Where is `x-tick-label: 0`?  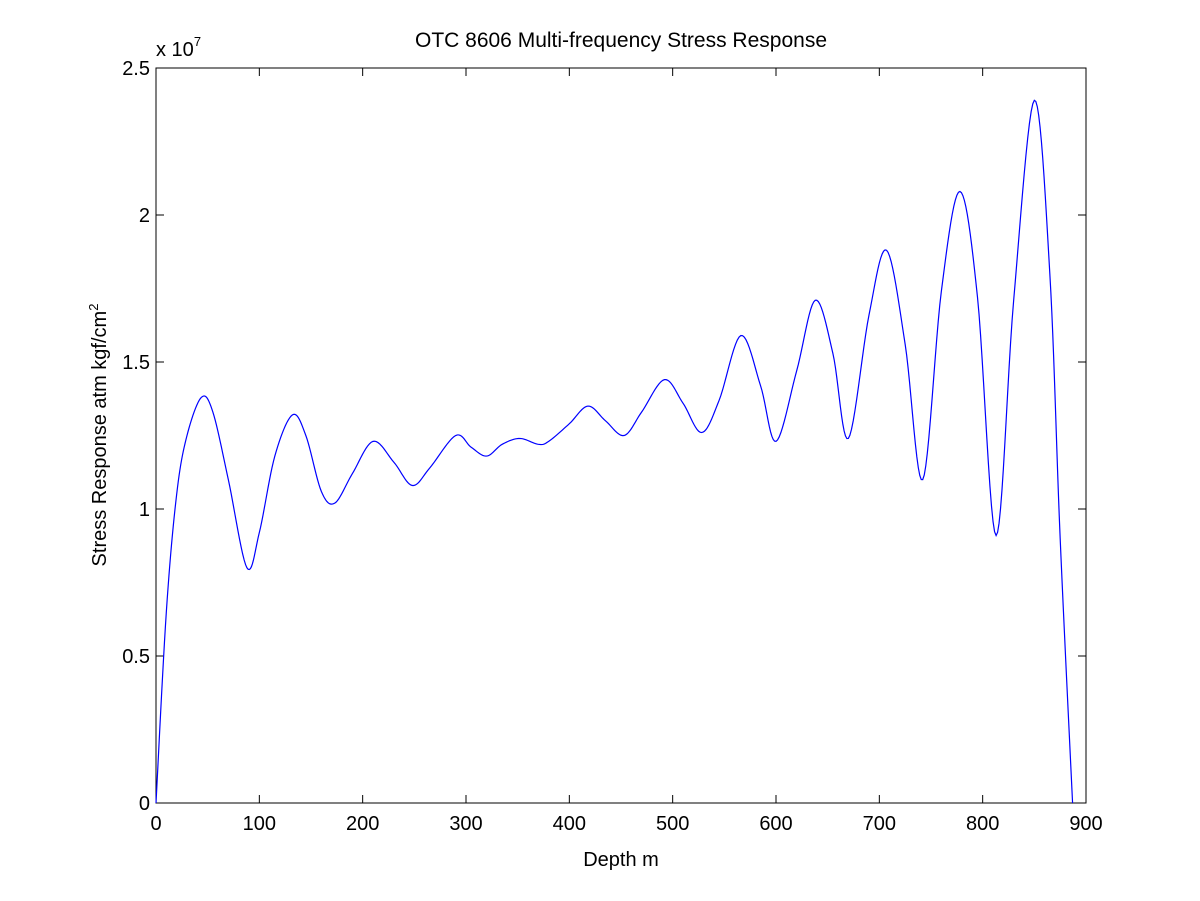 x-tick-label: 0 is located at coordinates (155, 824).